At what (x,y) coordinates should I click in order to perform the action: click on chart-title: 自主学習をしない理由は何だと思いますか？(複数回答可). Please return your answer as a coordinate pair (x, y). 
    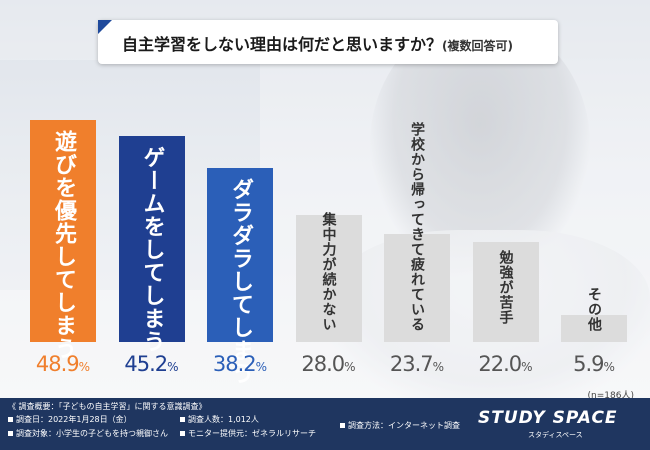
    Looking at the image, I should click on (317, 43).